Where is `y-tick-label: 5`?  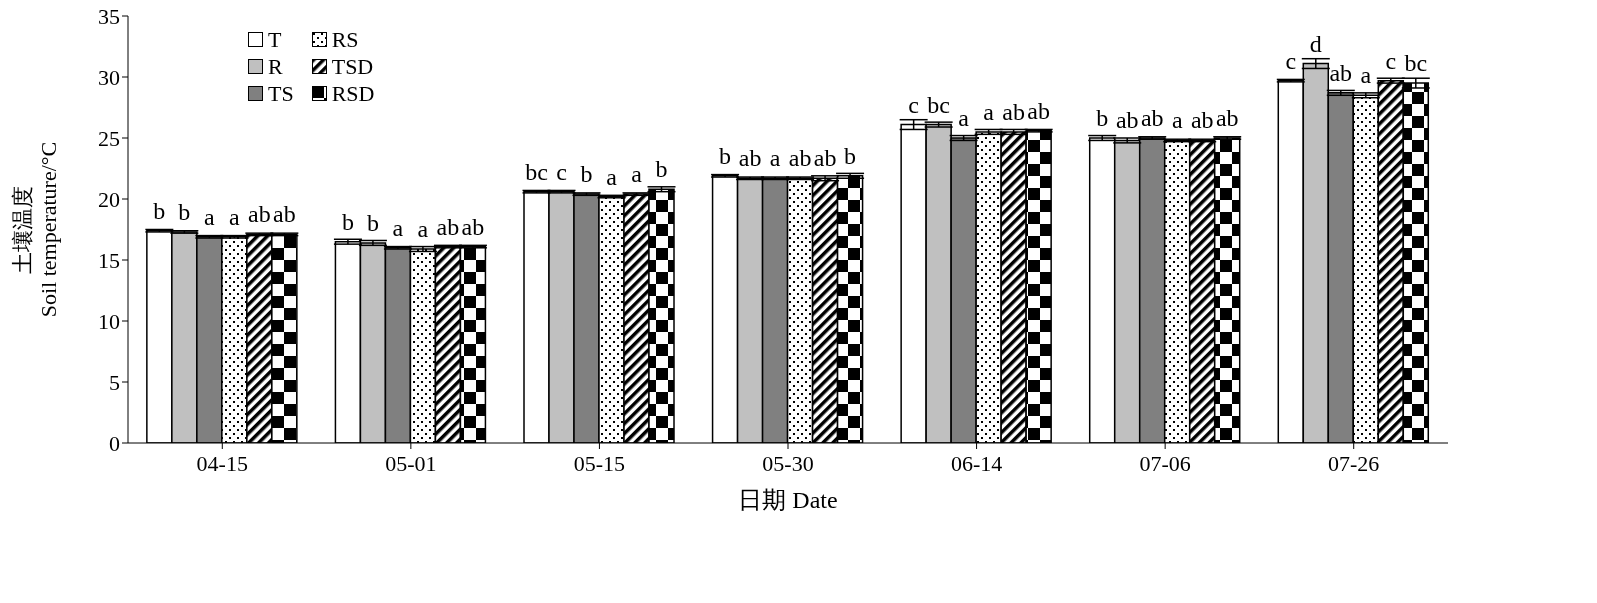 y-tick-label: 5 is located at coordinates (114, 382).